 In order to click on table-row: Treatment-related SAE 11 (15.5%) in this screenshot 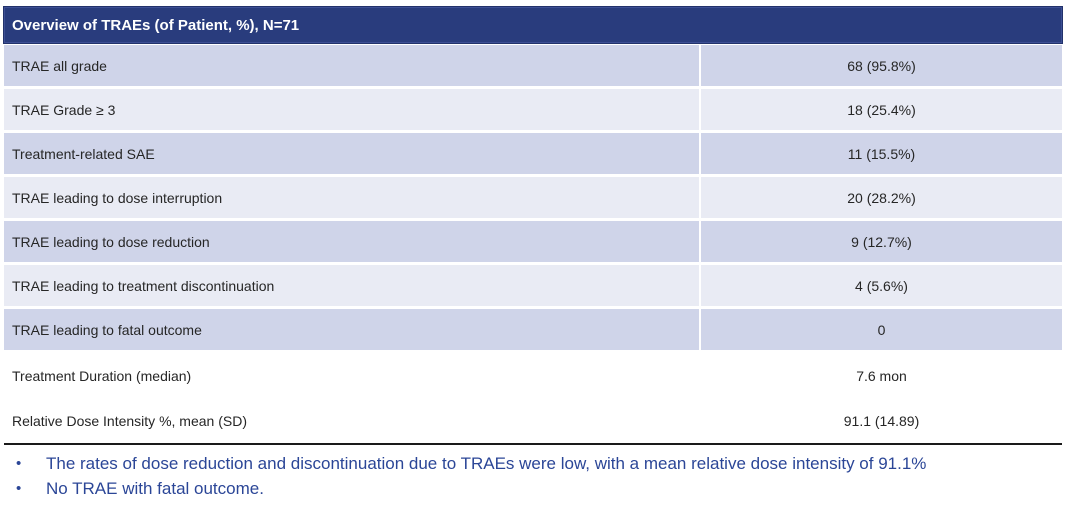, I will do `click(533, 153)`.